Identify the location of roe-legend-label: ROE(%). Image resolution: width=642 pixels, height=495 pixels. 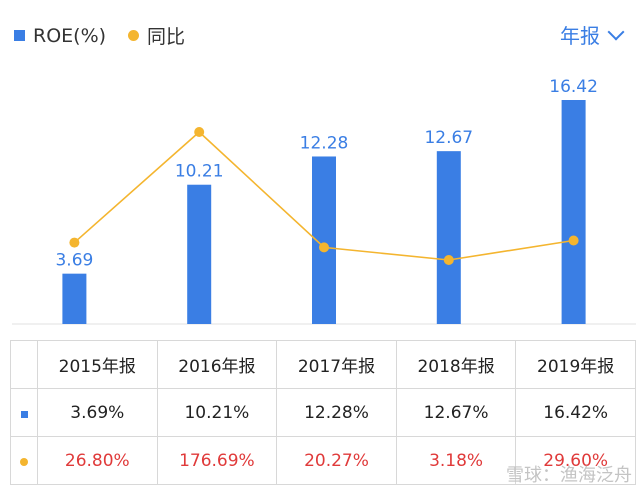
(70, 35).